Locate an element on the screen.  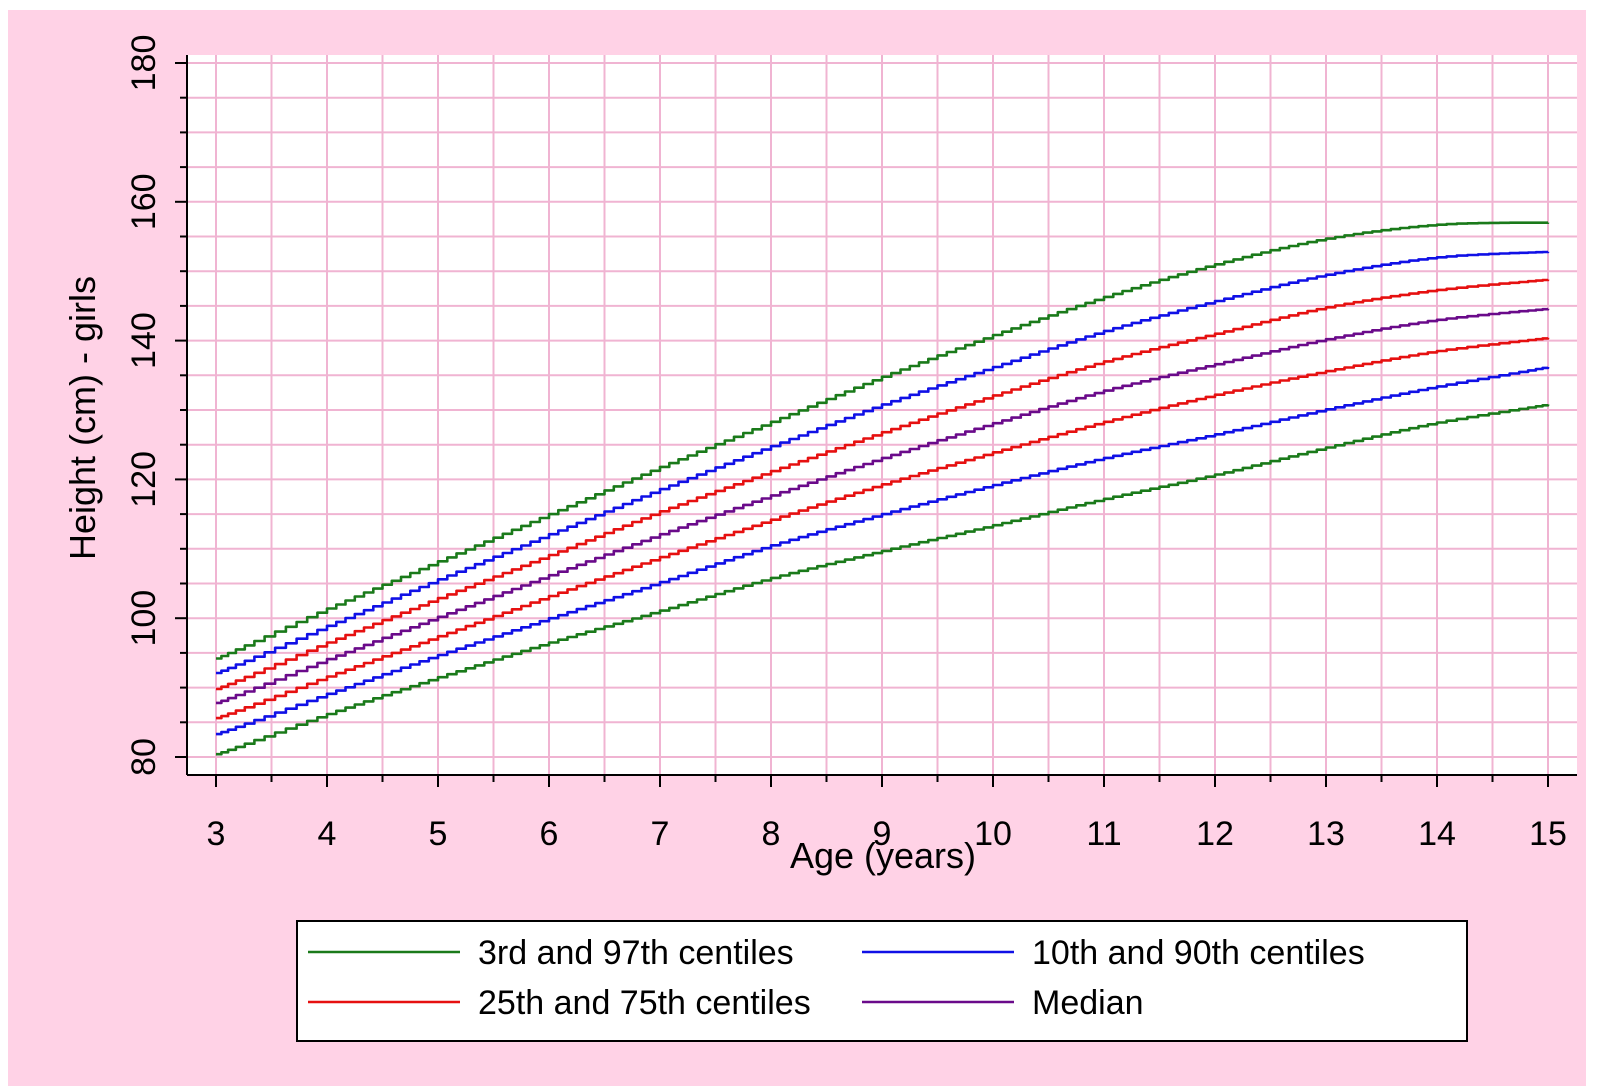
x-tick-label: 13 is located at coordinates (1326, 834).